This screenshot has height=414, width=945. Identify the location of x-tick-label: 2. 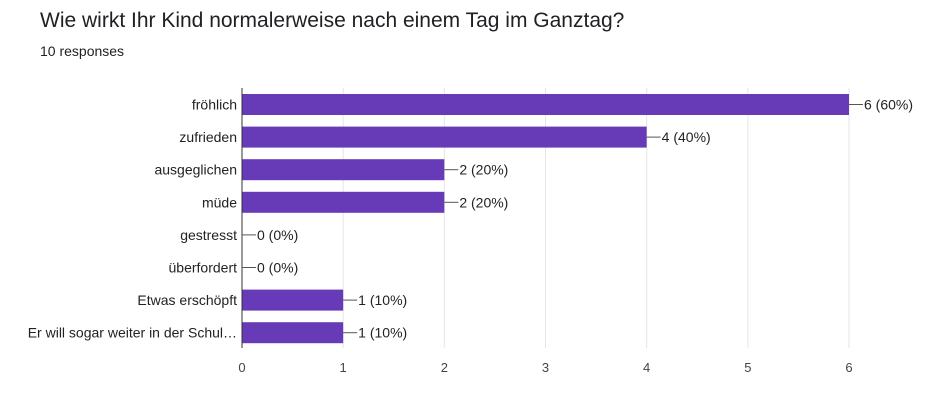
(444, 367).